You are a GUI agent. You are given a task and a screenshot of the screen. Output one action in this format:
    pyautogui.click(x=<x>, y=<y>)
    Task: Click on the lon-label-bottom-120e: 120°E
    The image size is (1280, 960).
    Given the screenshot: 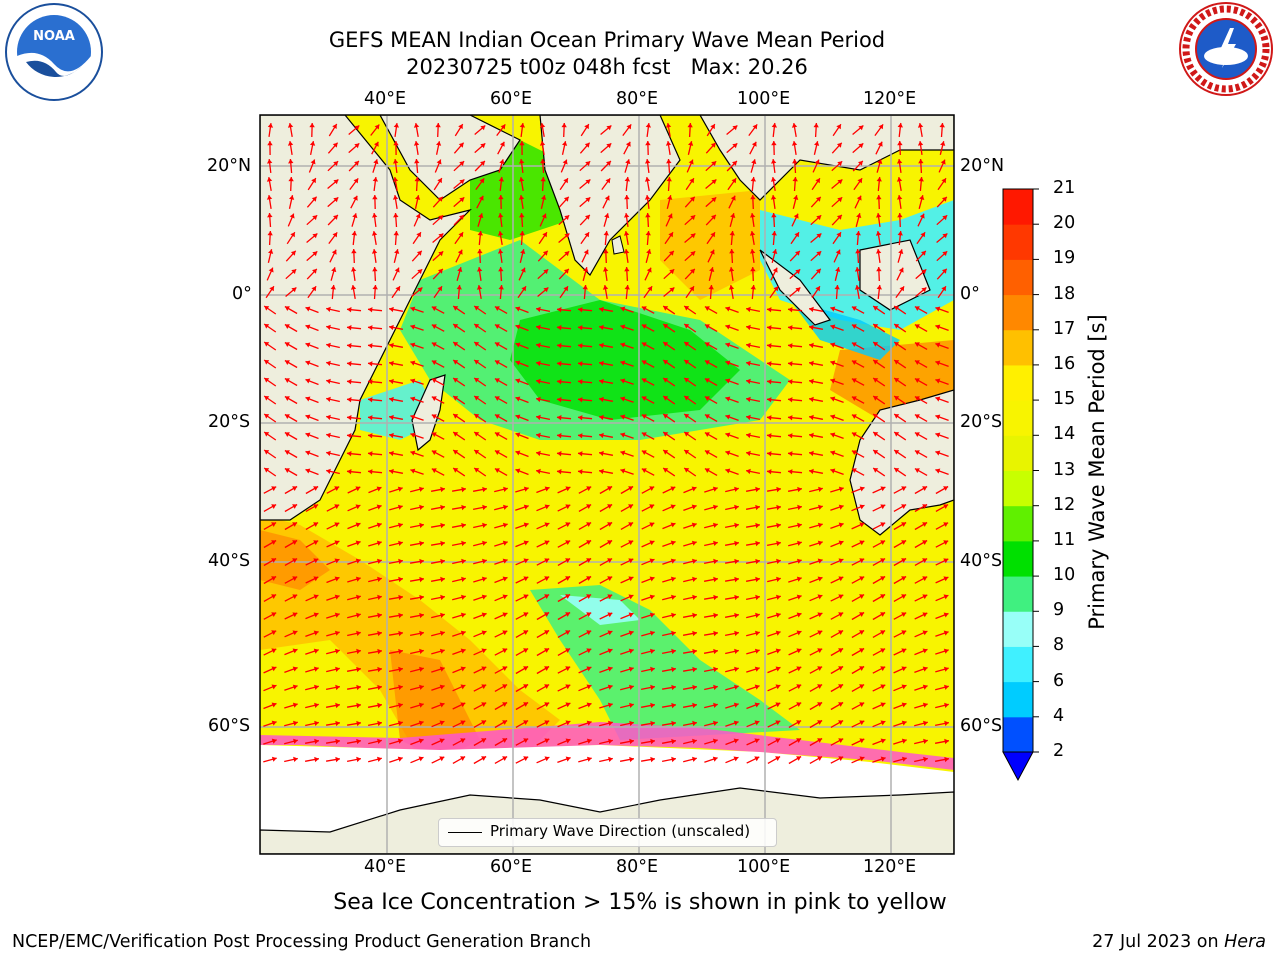 What is the action you would take?
    pyautogui.click(x=890, y=867)
    